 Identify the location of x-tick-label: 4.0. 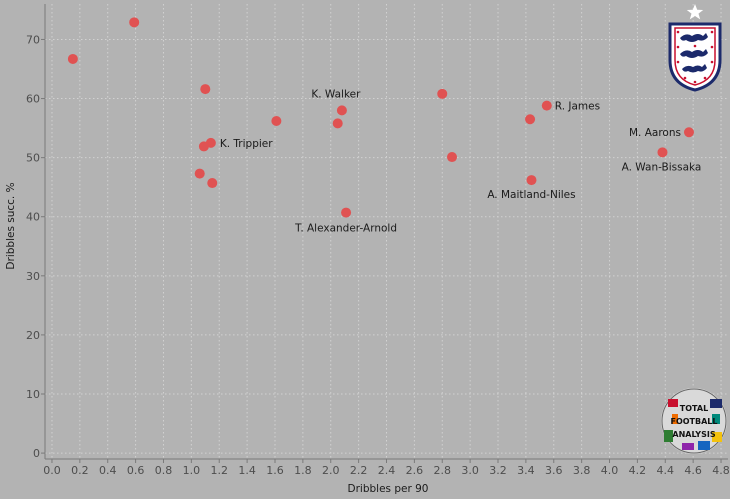
(610, 470).